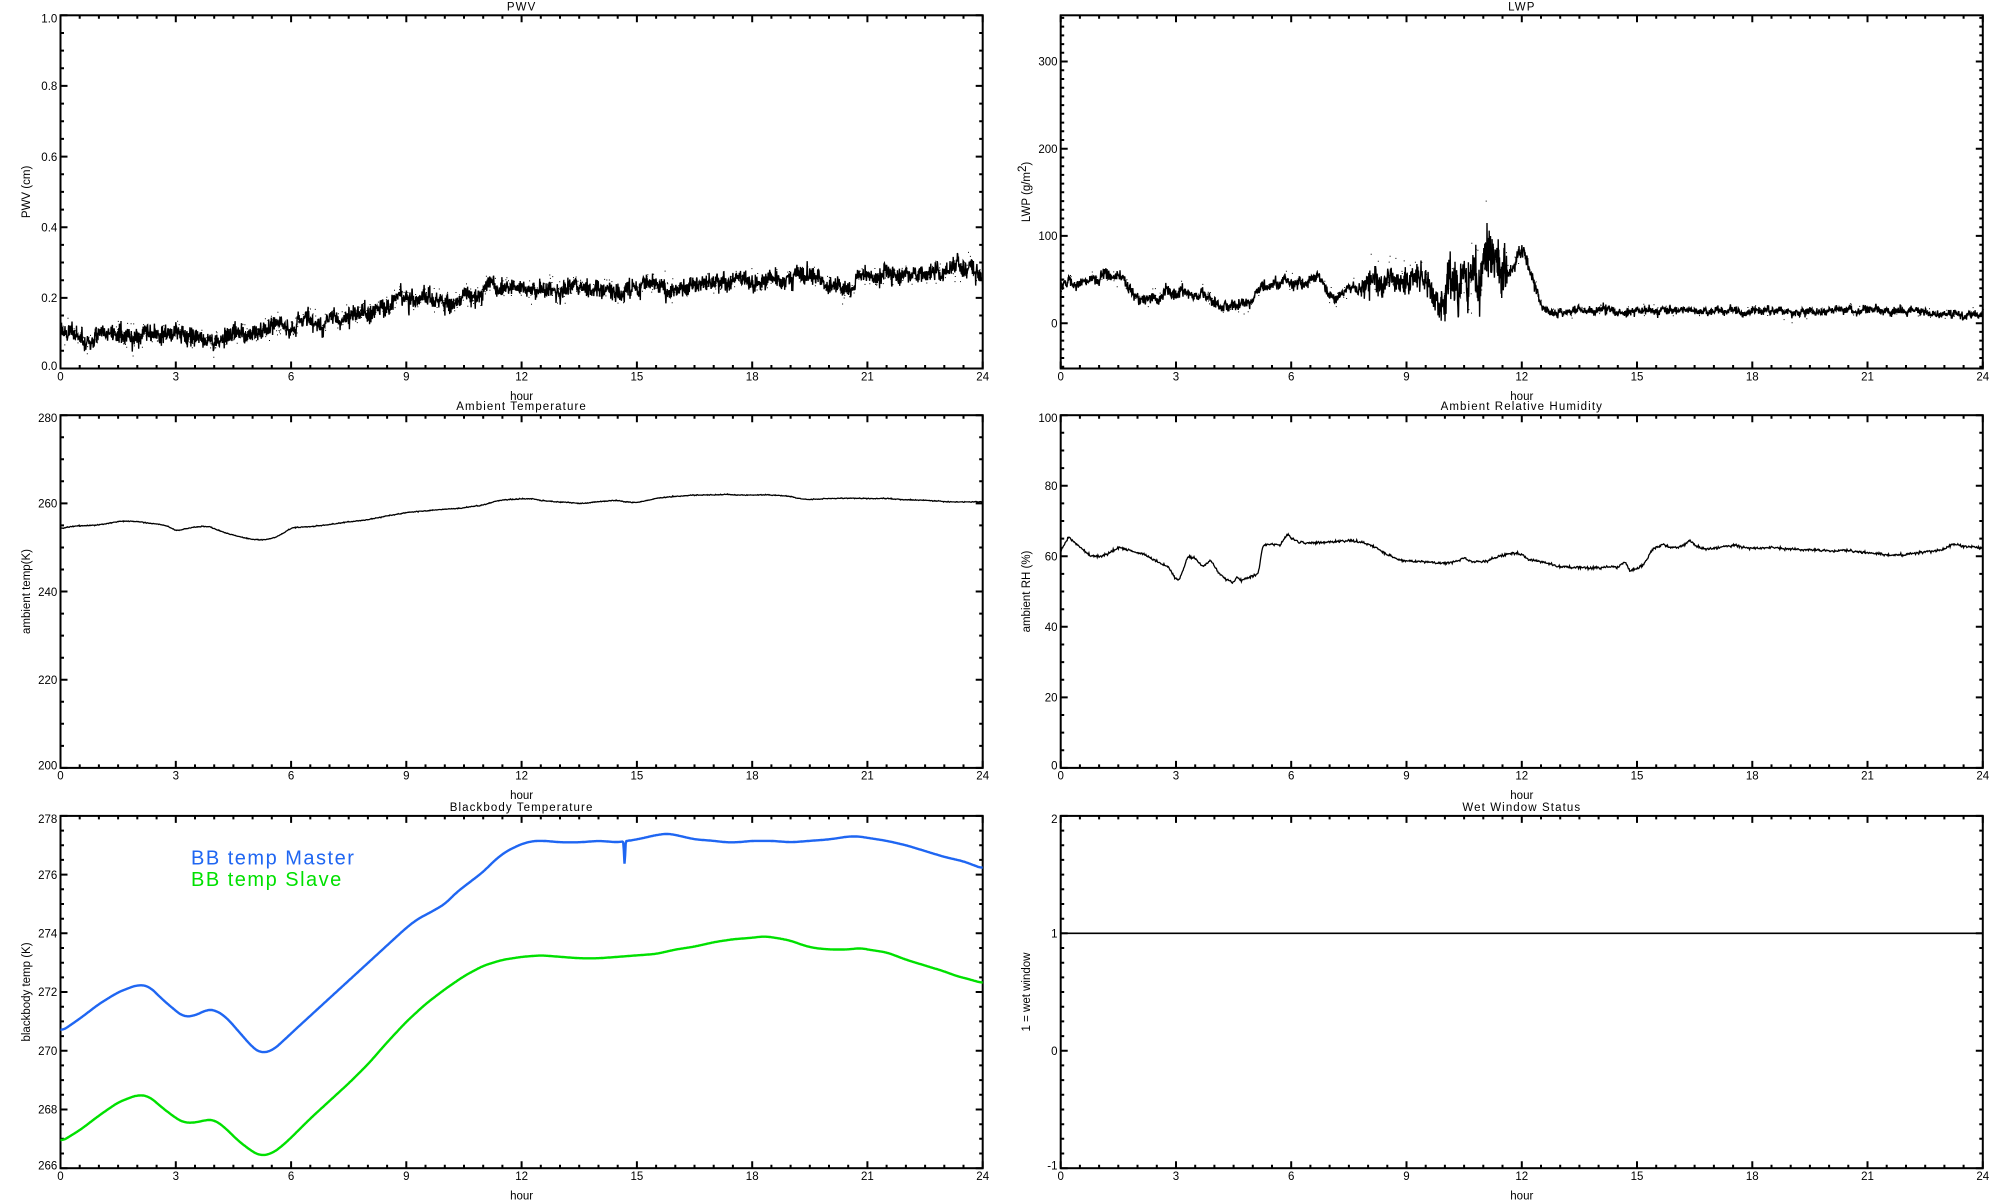  What do you see at coordinates (1025, 192) in the screenshot?
I see `svg-text: LWP (g/m2)` at bounding box center [1025, 192].